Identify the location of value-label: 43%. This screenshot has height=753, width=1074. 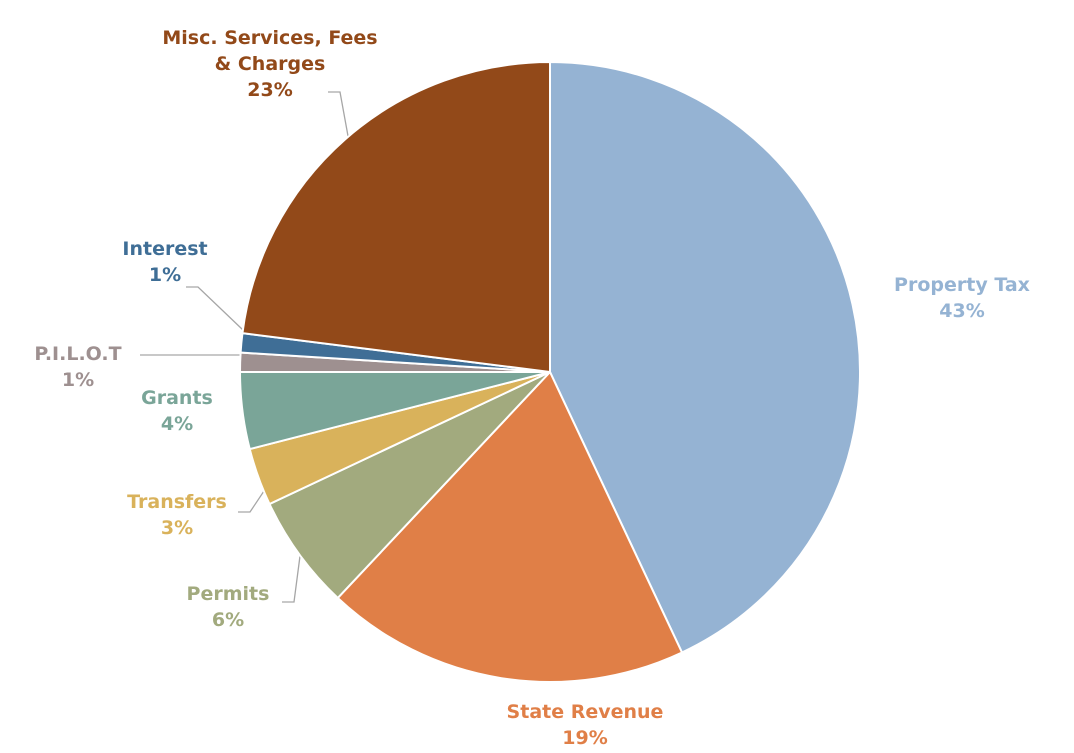
(962, 311).